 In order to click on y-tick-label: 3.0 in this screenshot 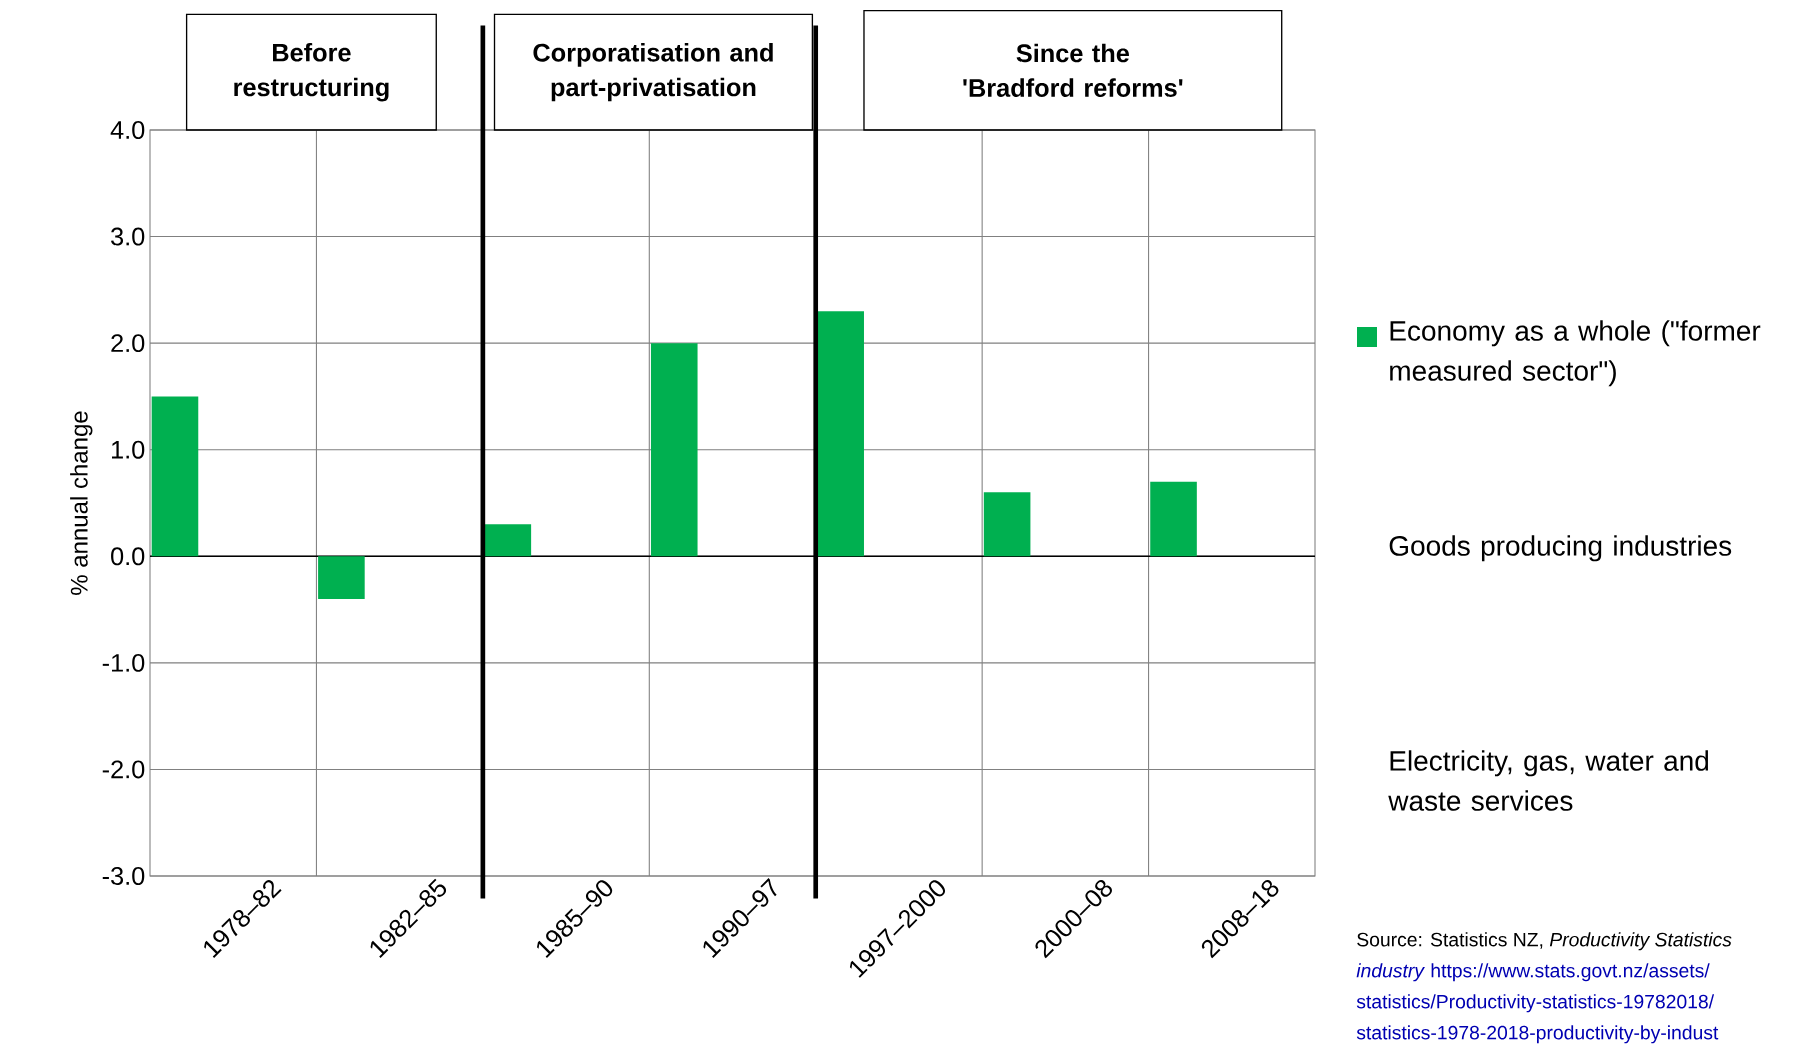, I will do `click(128, 236)`.